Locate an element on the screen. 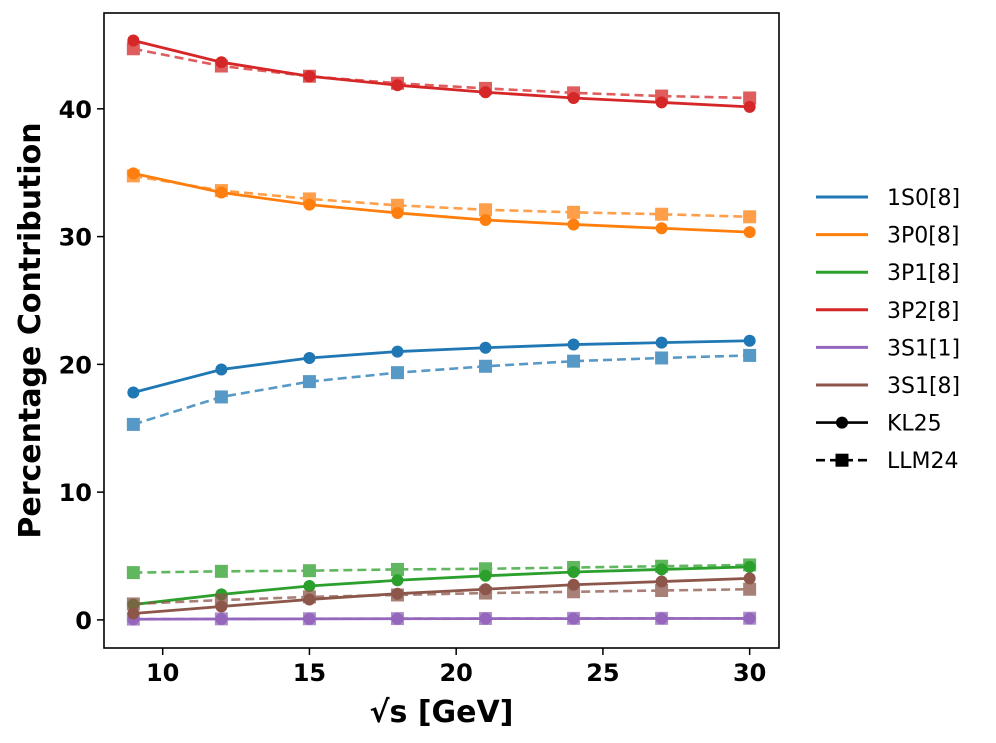 The image size is (996, 743). series-line-3p0-8-kl25 is located at coordinates (441, 202).